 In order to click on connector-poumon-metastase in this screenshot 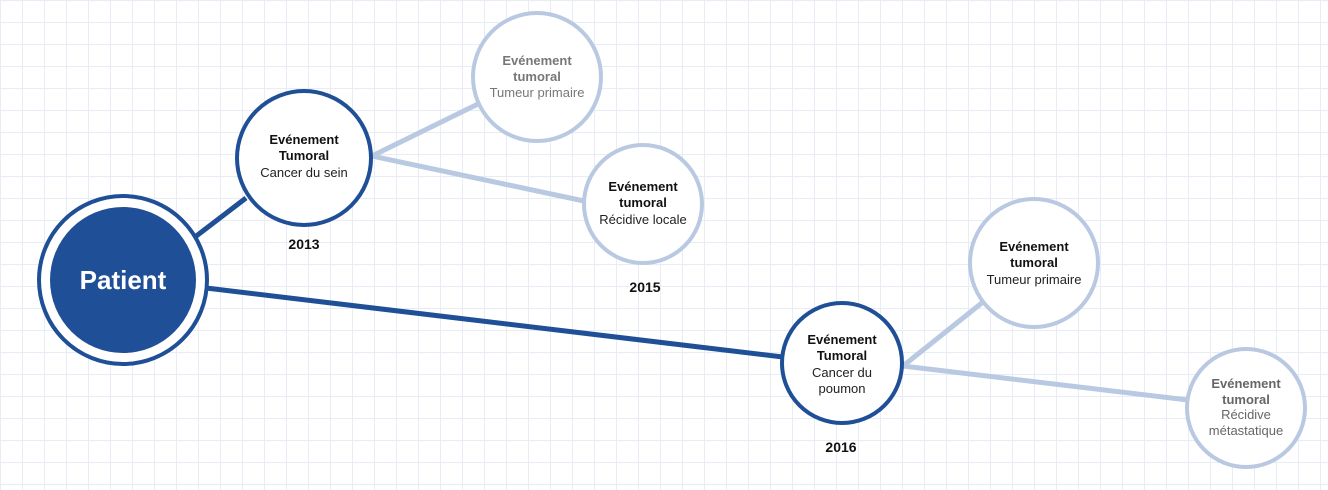, I will do `click(1045, 383)`.